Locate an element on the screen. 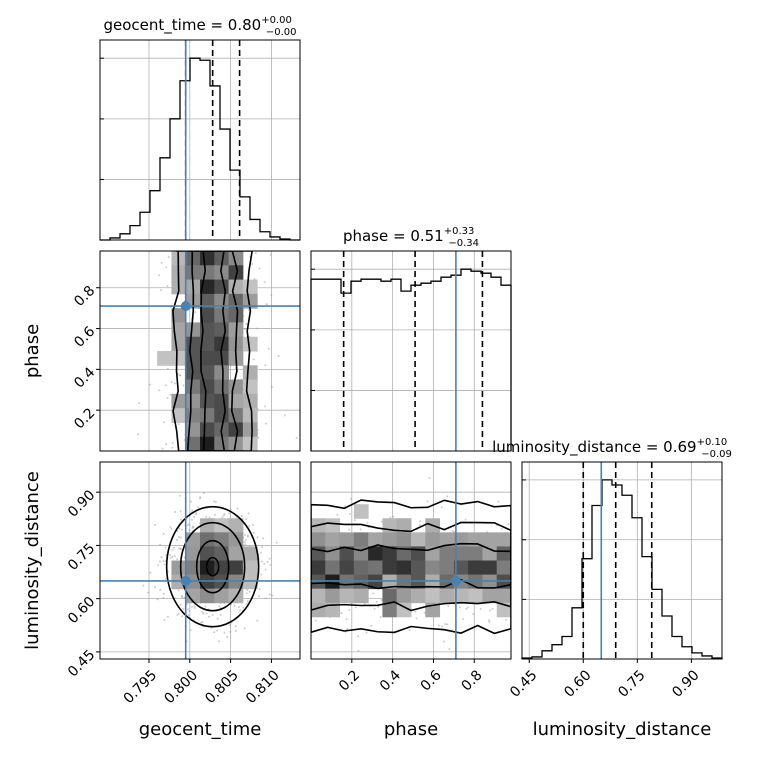  xlabel-luminosity_distance: luminosity_distance is located at coordinates (622, 729).